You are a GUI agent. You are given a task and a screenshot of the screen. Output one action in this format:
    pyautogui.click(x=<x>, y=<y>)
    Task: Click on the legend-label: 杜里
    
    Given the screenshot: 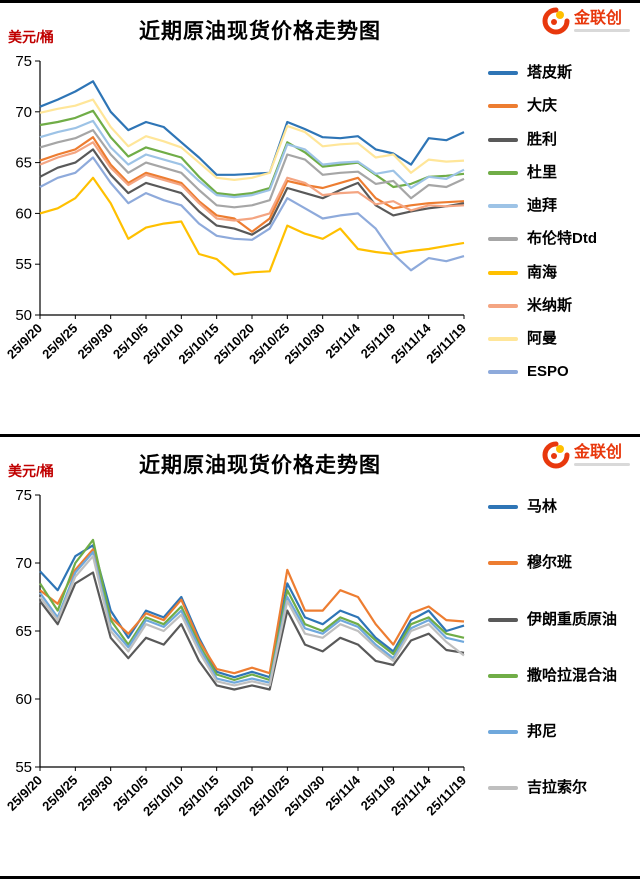 What is the action you would take?
    pyautogui.click(x=542, y=172)
    